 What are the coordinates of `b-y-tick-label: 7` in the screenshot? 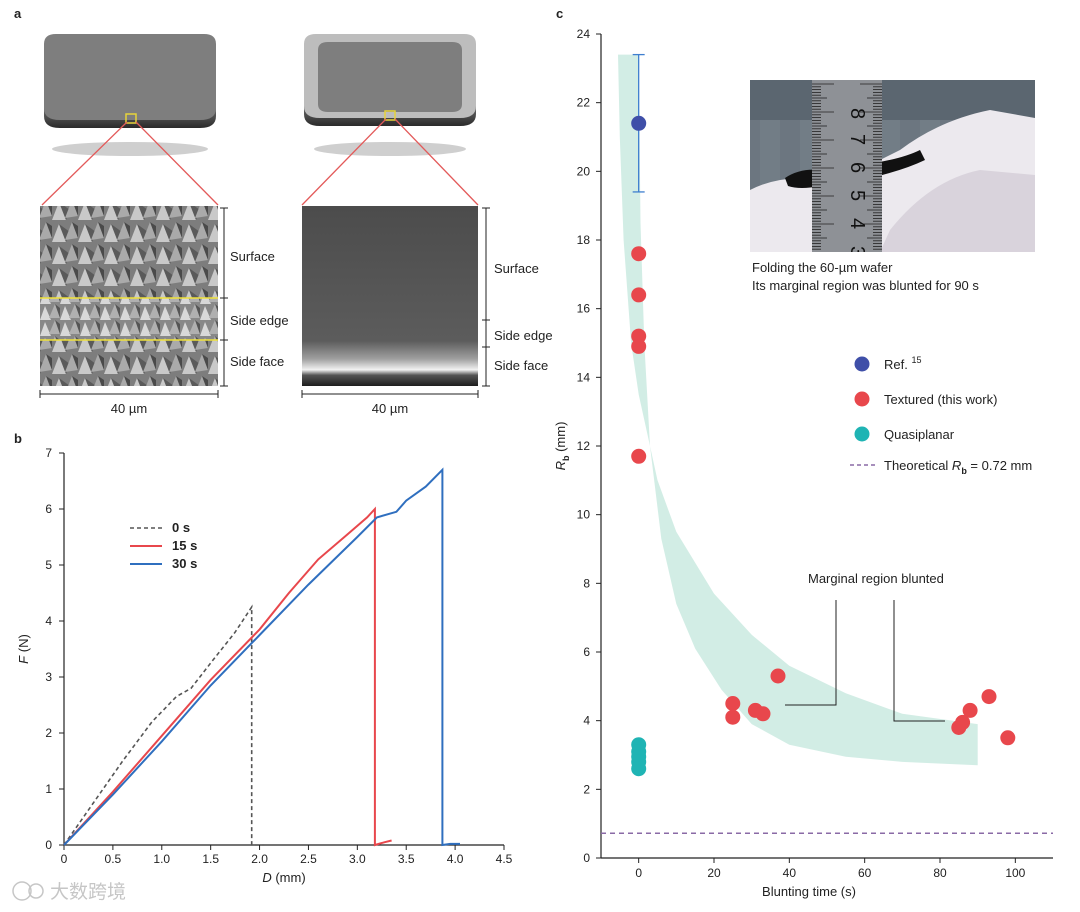 It's located at (48, 453).